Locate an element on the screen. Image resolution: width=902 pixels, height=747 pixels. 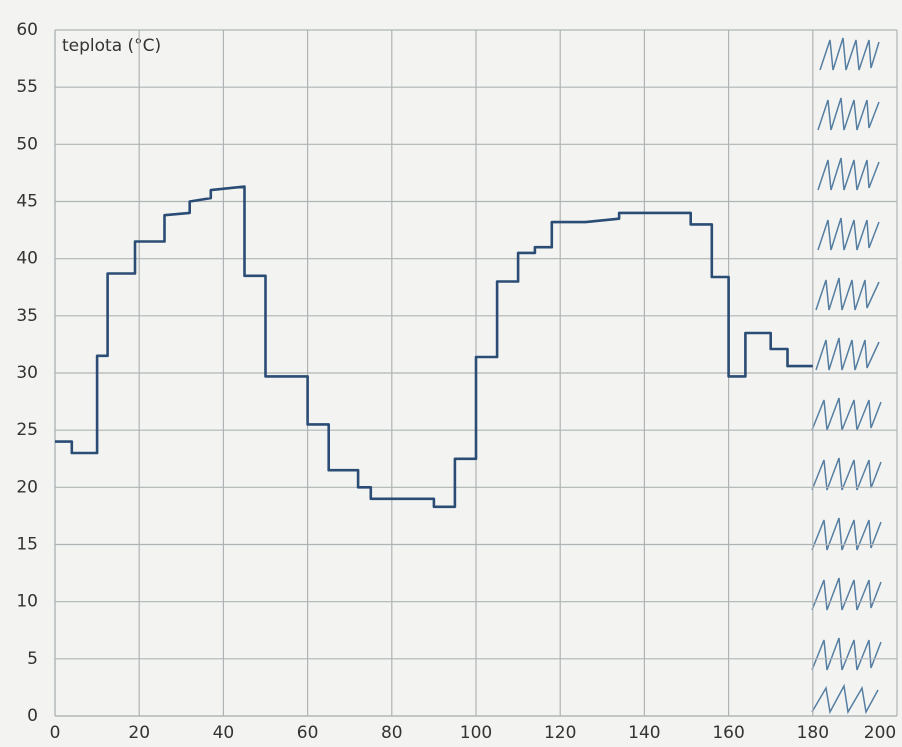
x-tick-label: 60 is located at coordinates (308, 733).